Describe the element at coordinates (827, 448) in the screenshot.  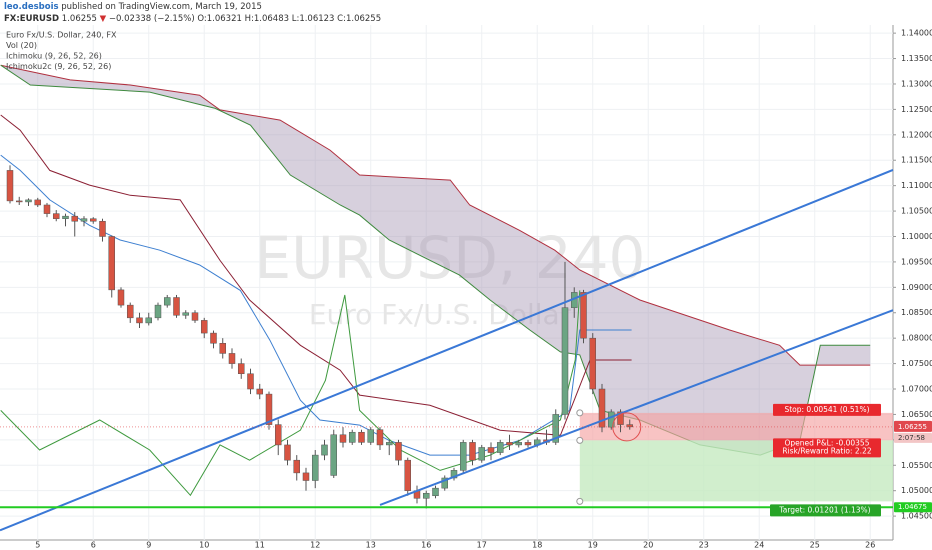
I see `pnl-label-bg` at that location.